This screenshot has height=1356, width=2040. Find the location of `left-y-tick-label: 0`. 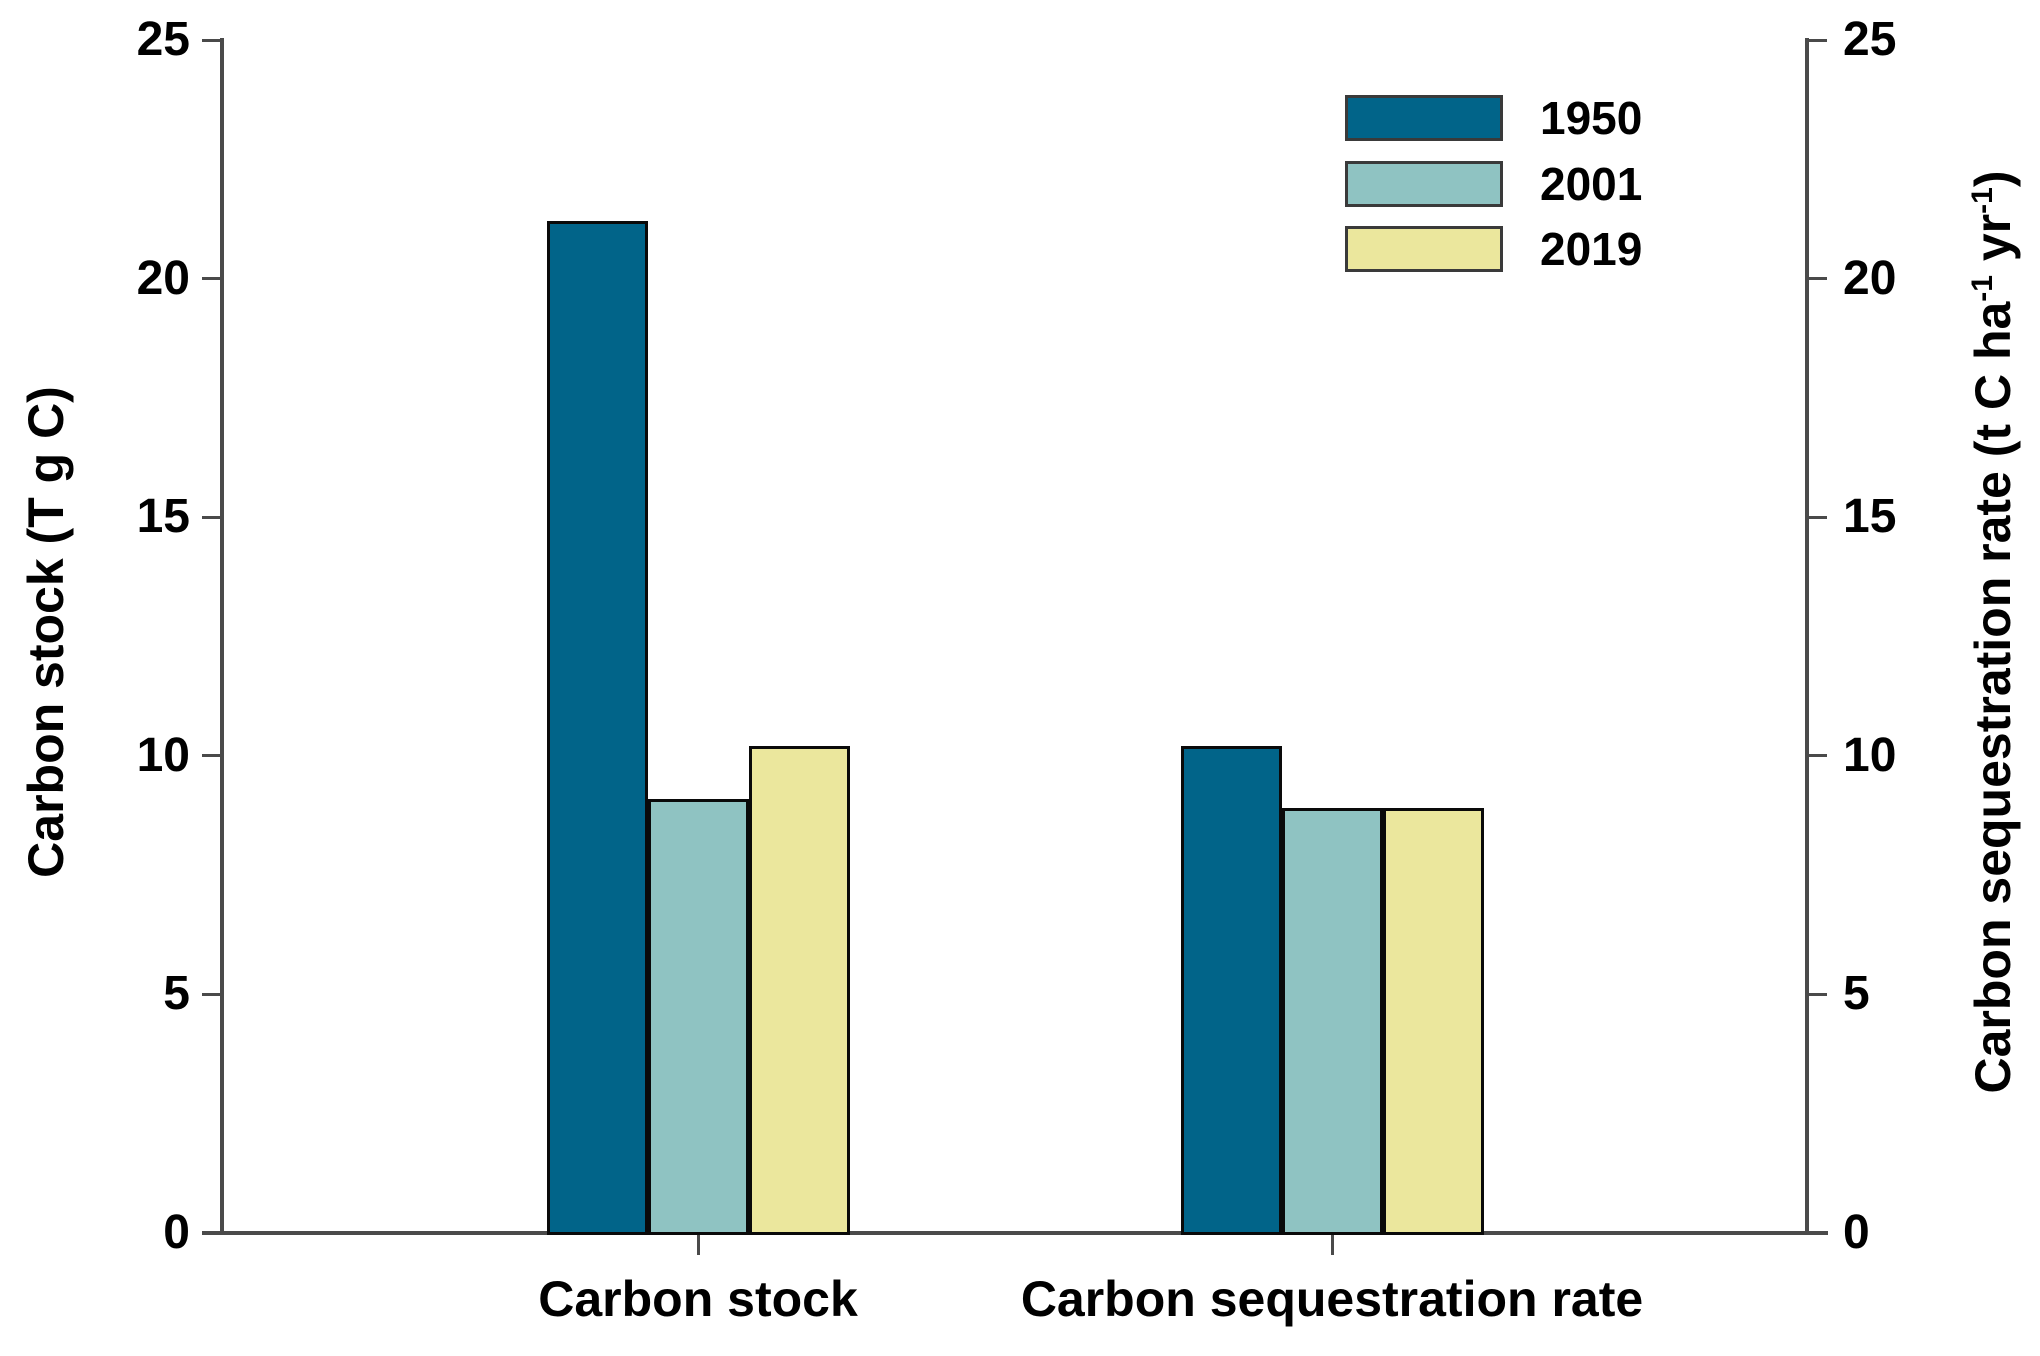

left-y-tick-label: 0 is located at coordinates (176, 1232).